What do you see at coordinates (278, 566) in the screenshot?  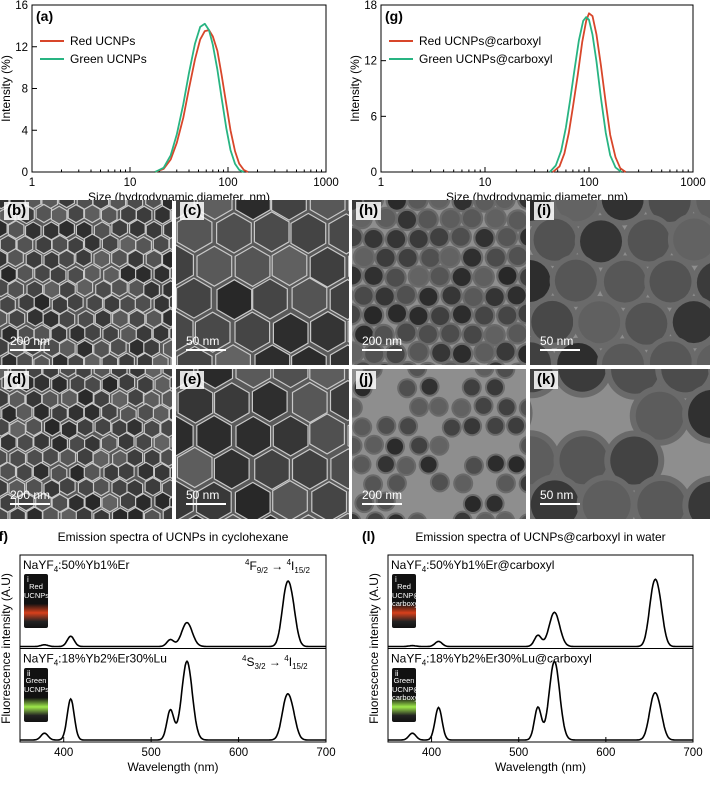 I see `transition-annotation: 4F9/2 → 4I15/2` at bounding box center [278, 566].